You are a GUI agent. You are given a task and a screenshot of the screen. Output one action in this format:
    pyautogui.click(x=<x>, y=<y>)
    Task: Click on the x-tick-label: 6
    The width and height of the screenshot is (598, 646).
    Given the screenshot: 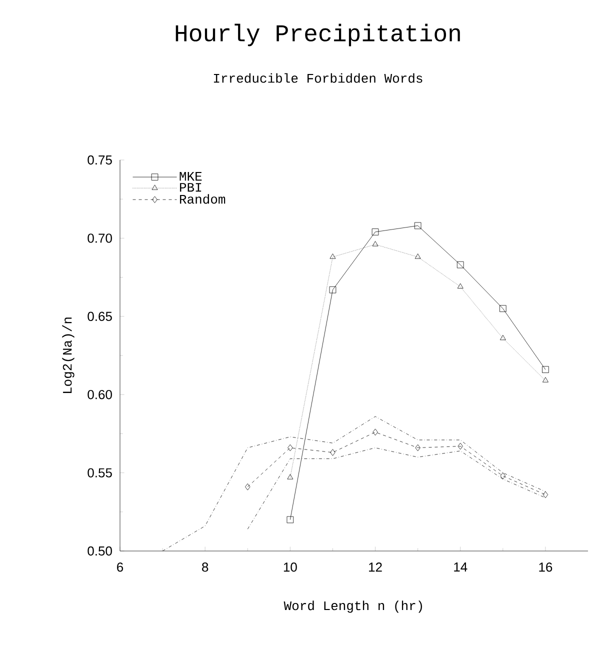 What is the action you would take?
    pyautogui.click(x=120, y=567)
    